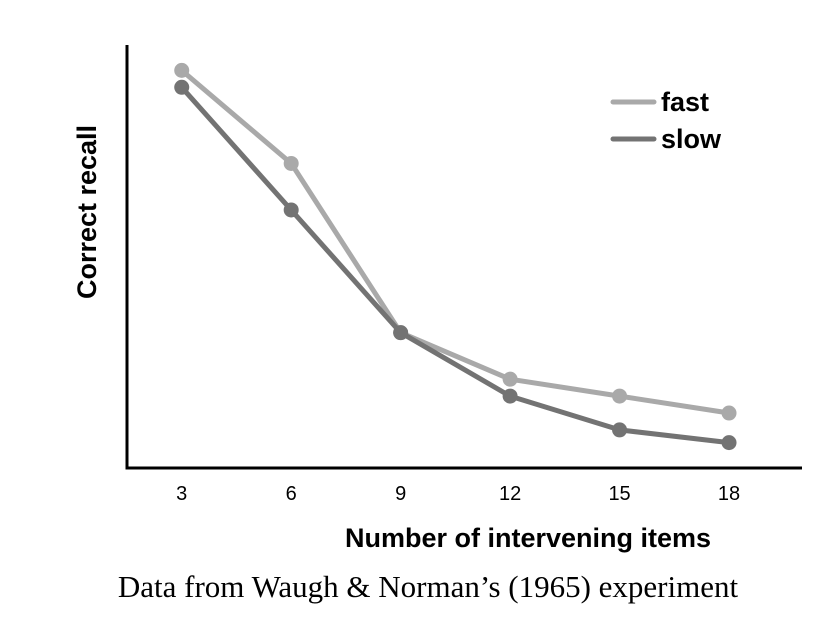 The image size is (837, 618). Describe the element at coordinates (400, 494) in the screenshot. I see `x-tick-label: 9` at that location.